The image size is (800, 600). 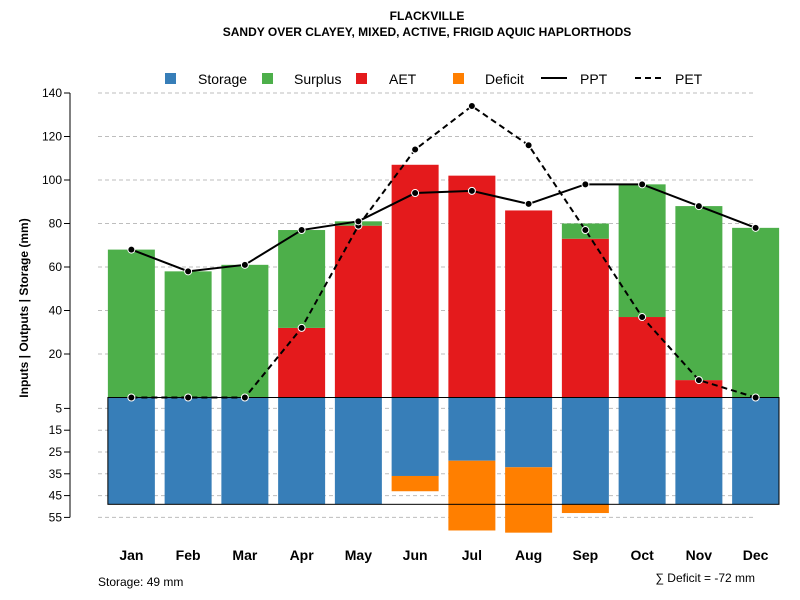 I want to click on legend-surplus-label: Surplus, so click(x=317, y=79).